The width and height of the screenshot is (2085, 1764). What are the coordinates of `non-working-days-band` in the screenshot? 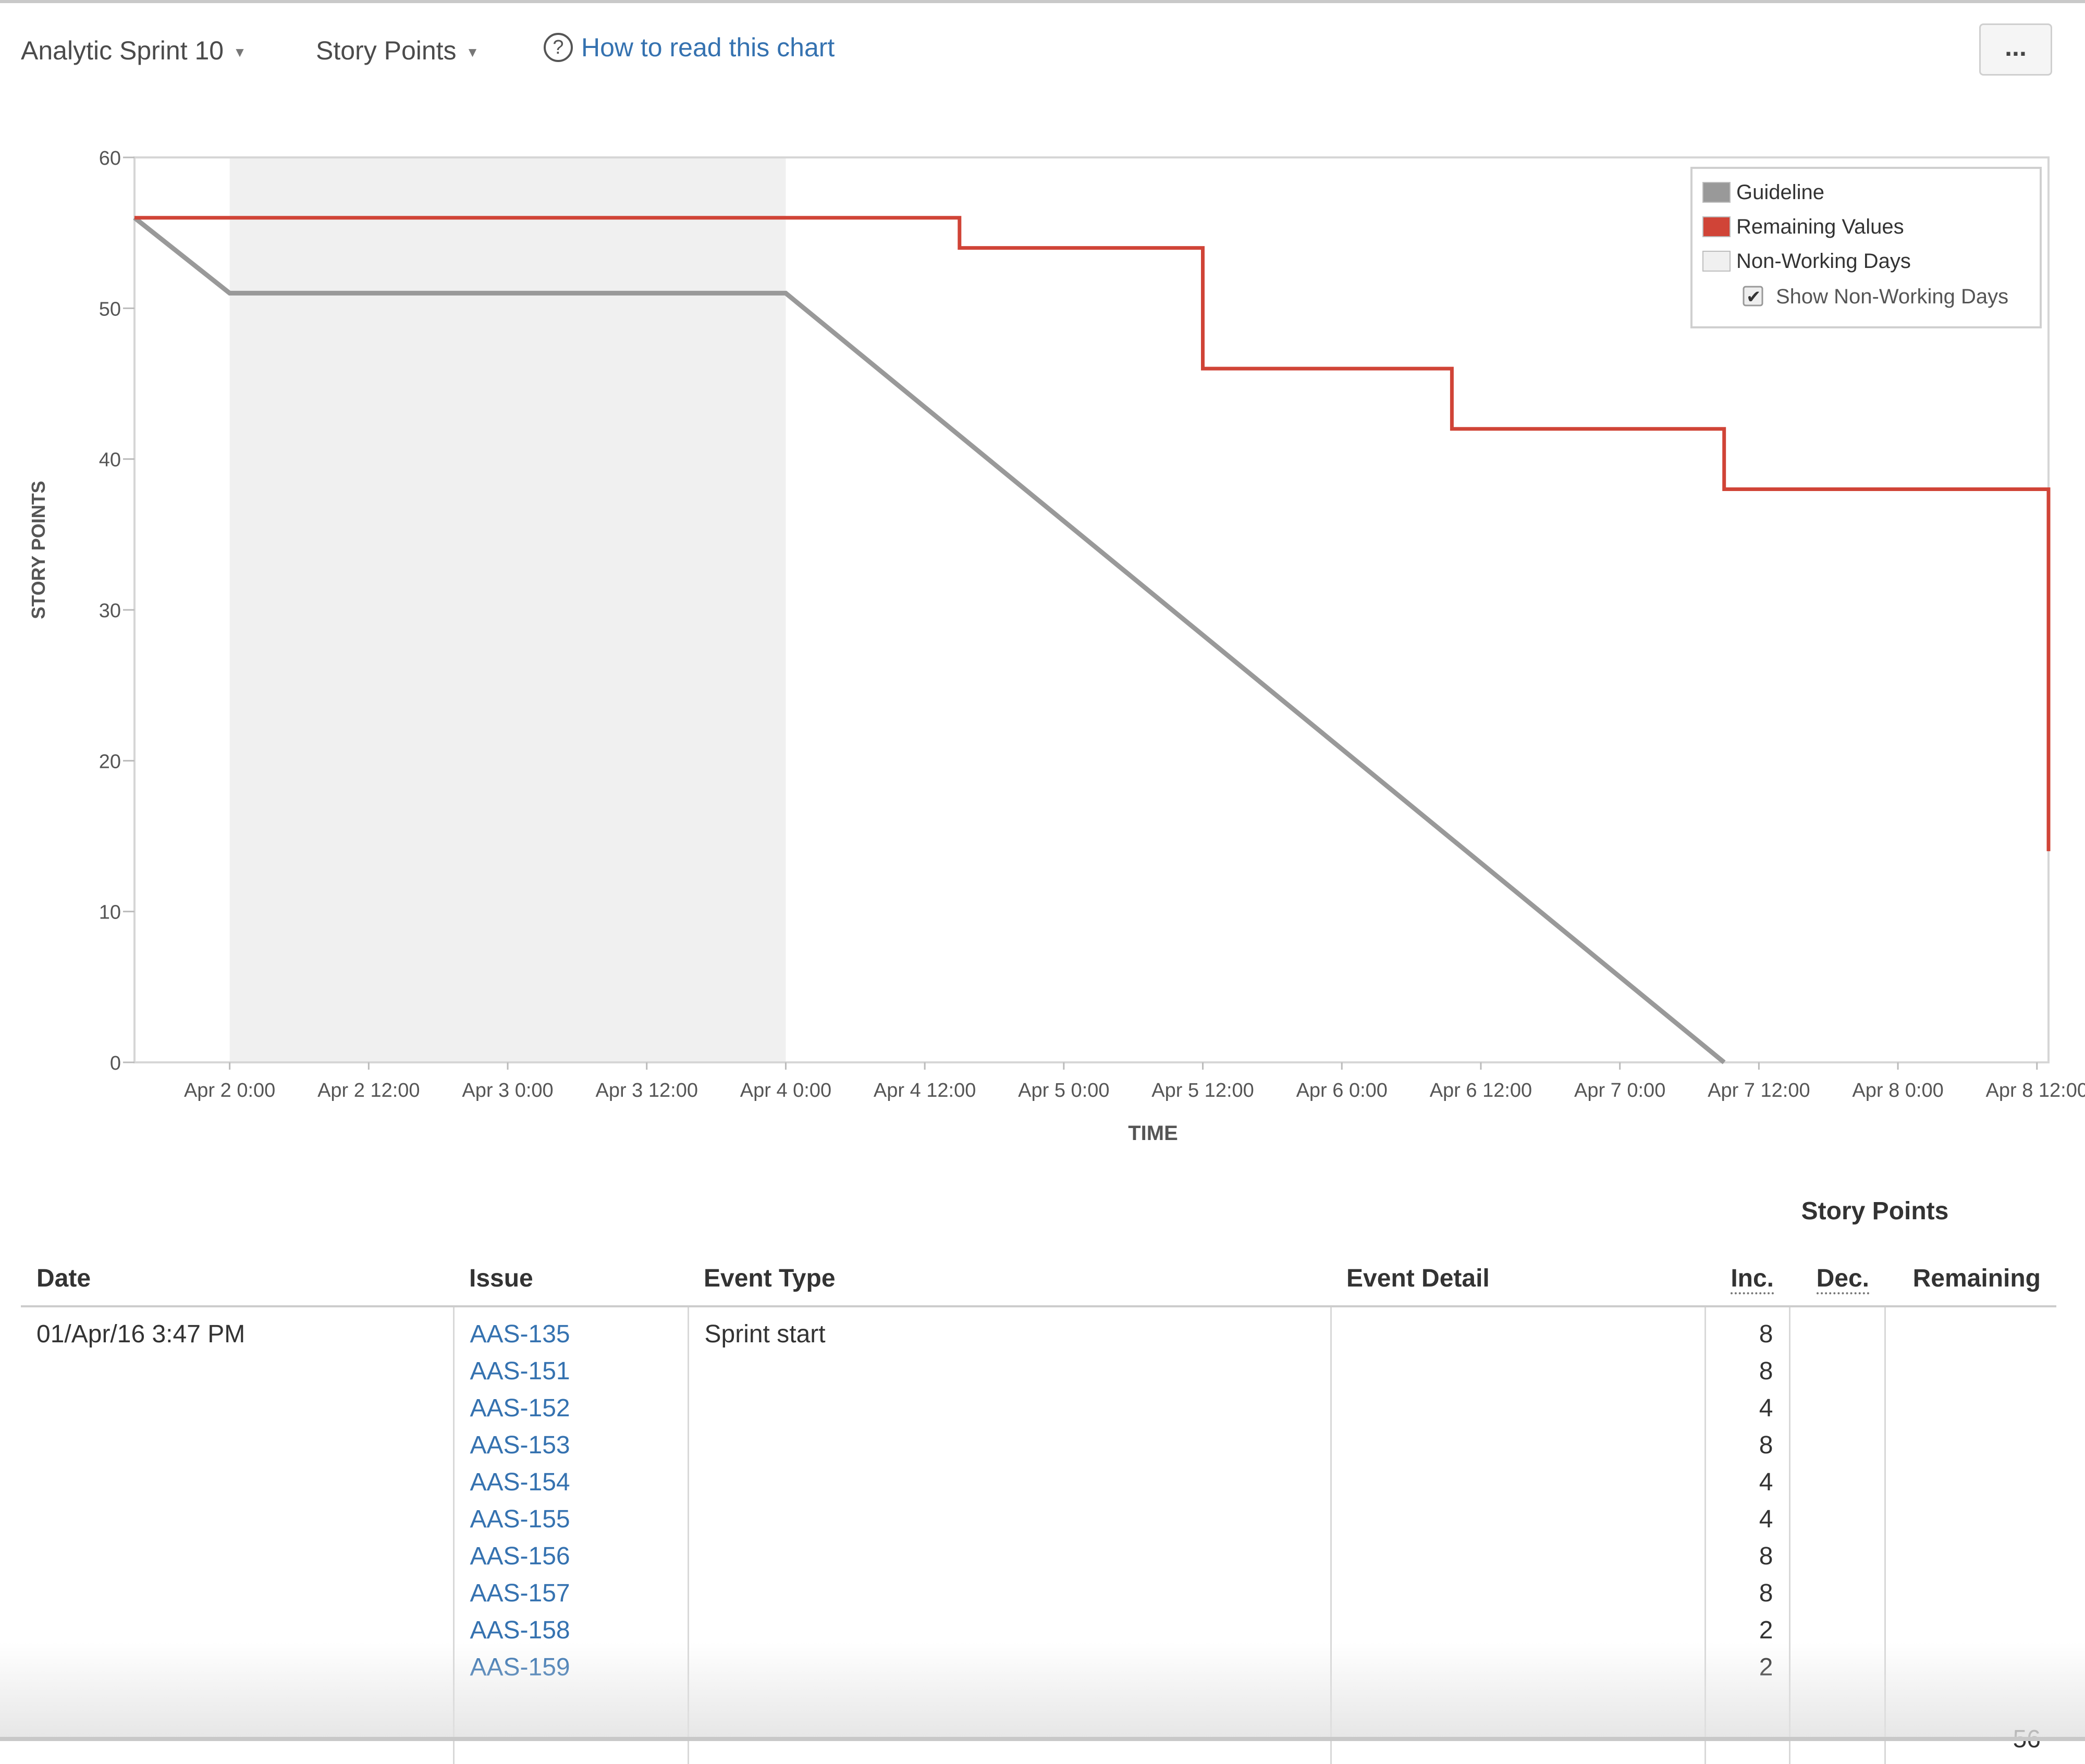 It's located at (507, 609).